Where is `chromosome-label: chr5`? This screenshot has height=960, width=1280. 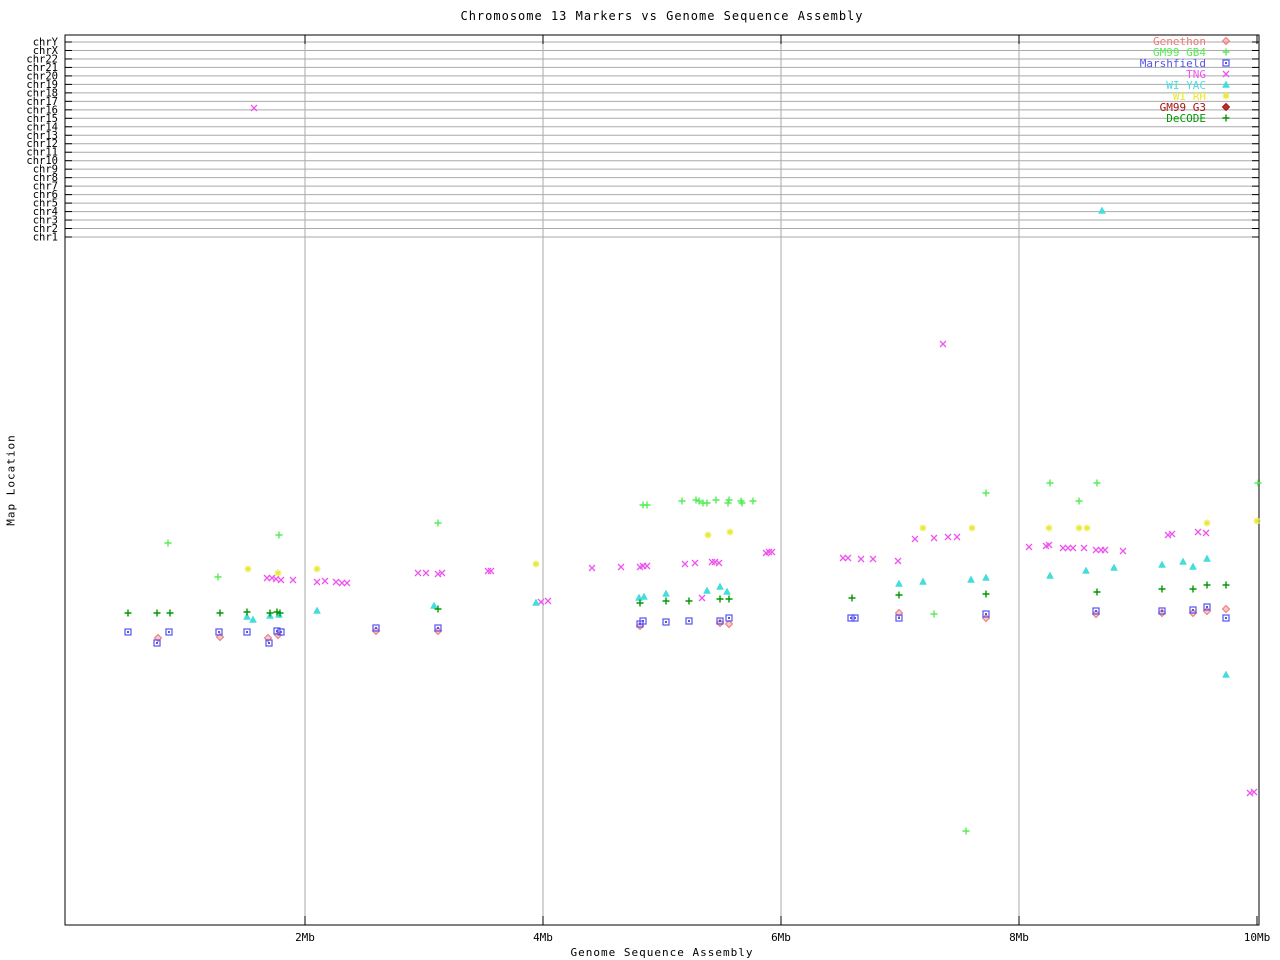 chromosome-label: chr5 is located at coordinates (45, 204).